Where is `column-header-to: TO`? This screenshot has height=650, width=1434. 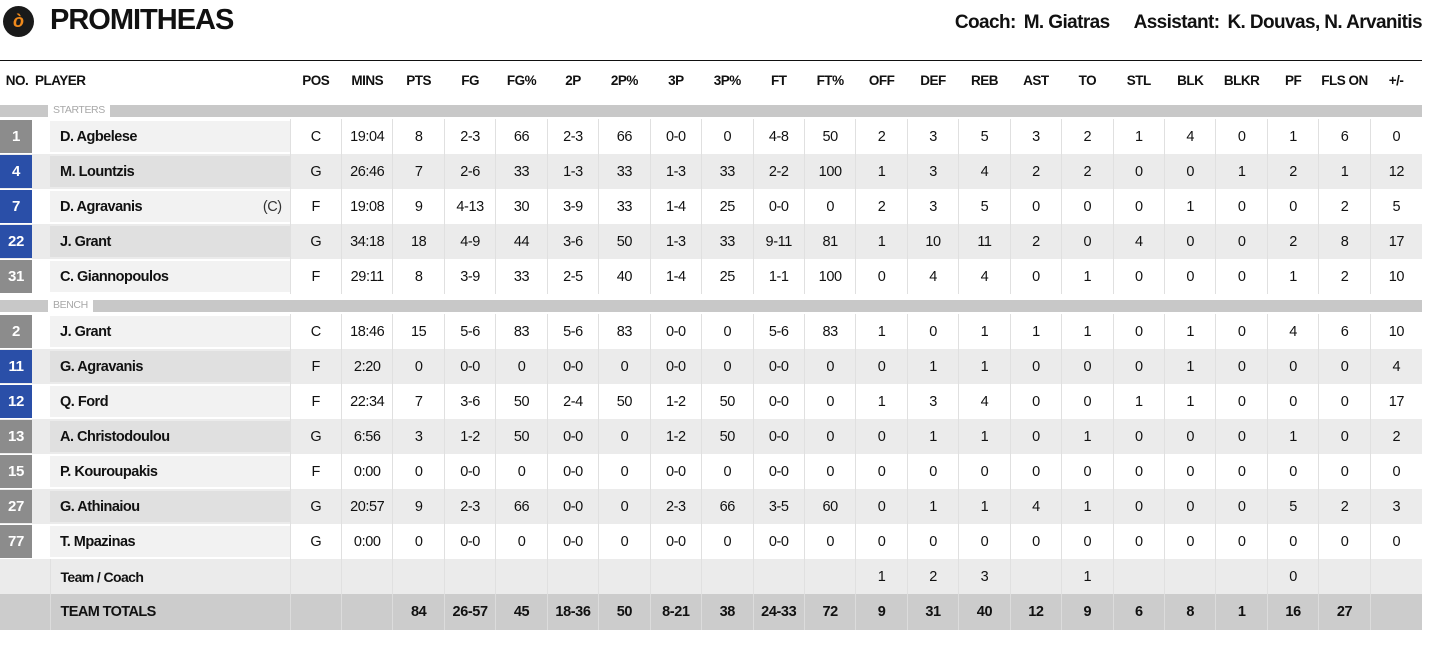 column-header-to: TO is located at coordinates (1087, 80).